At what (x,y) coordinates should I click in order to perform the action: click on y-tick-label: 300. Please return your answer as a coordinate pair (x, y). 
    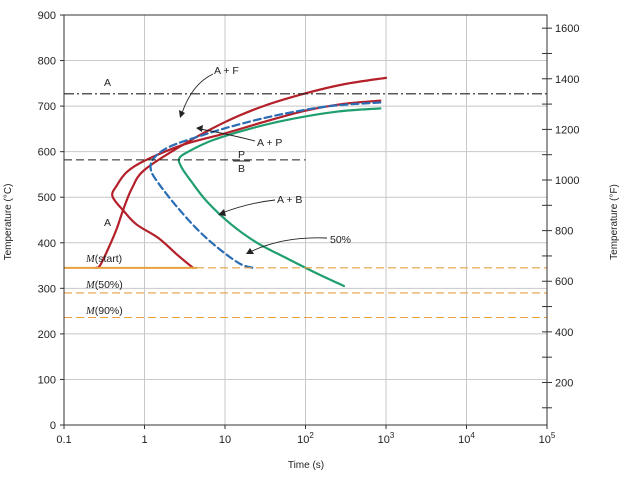
    Looking at the image, I should click on (47, 289).